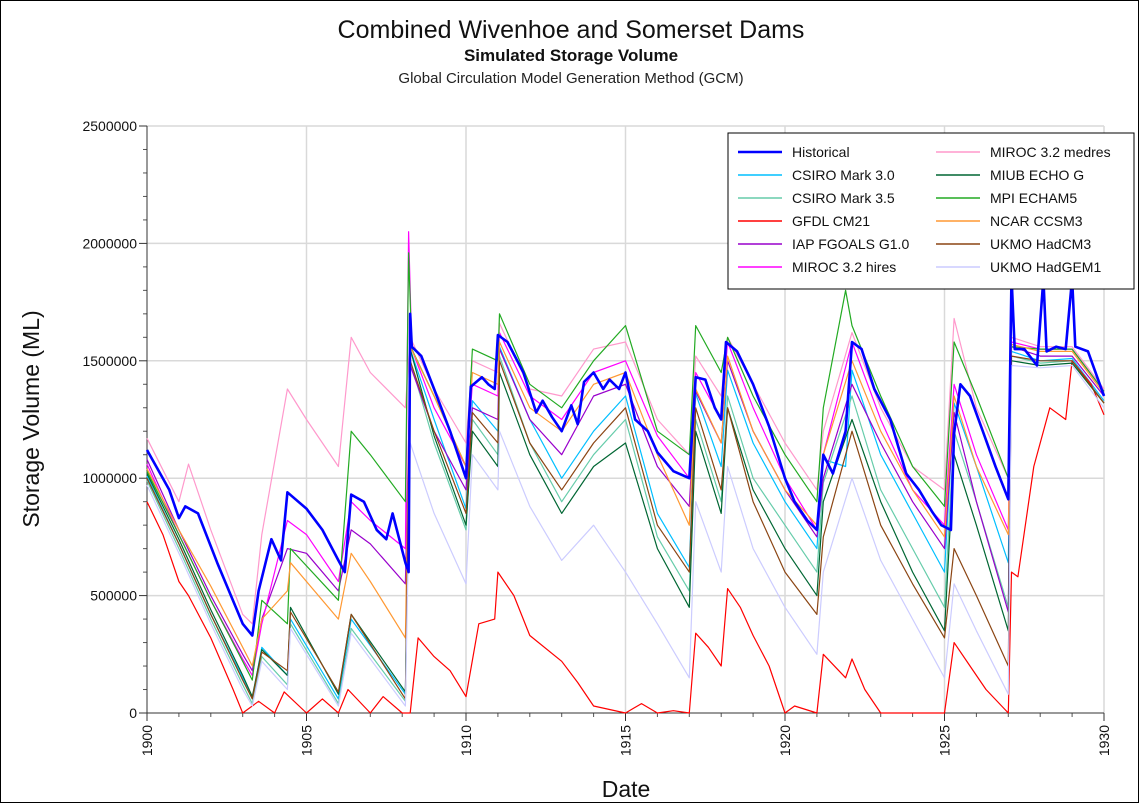 The width and height of the screenshot is (1141, 805). What do you see at coordinates (109, 126) in the screenshot?
I see `y-tick-label: 2500000` at bounding box center [109, 126].